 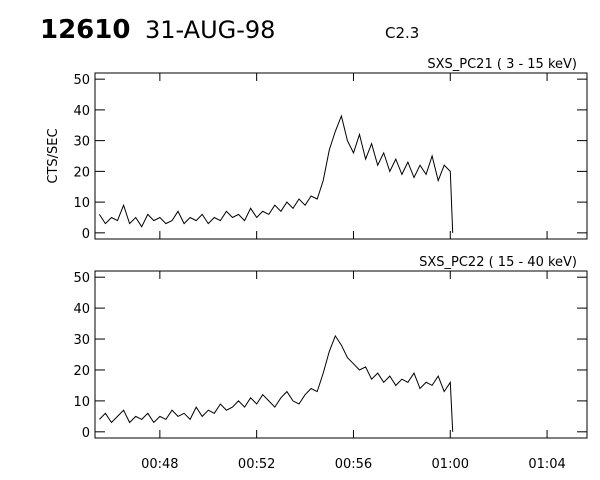 What do you see at coordinates (450, 464) in the screenshot?
I see `x-tick-label: 01:00` at bounding box center [450, 464].